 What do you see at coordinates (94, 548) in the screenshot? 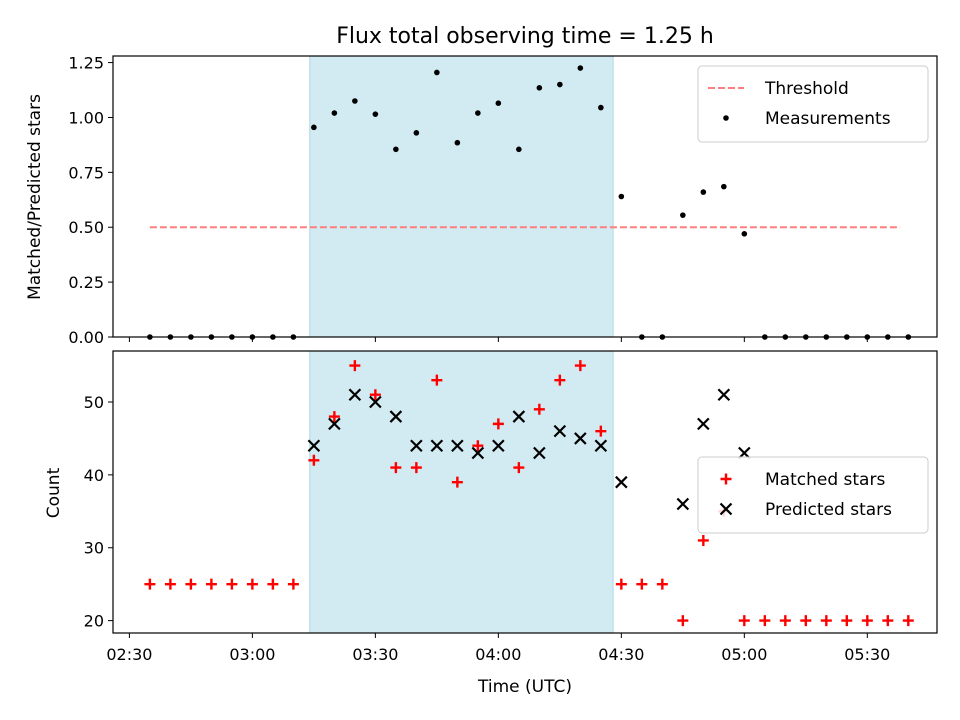
I see `y-tick-label: 30` at bounding box center [94, 548].